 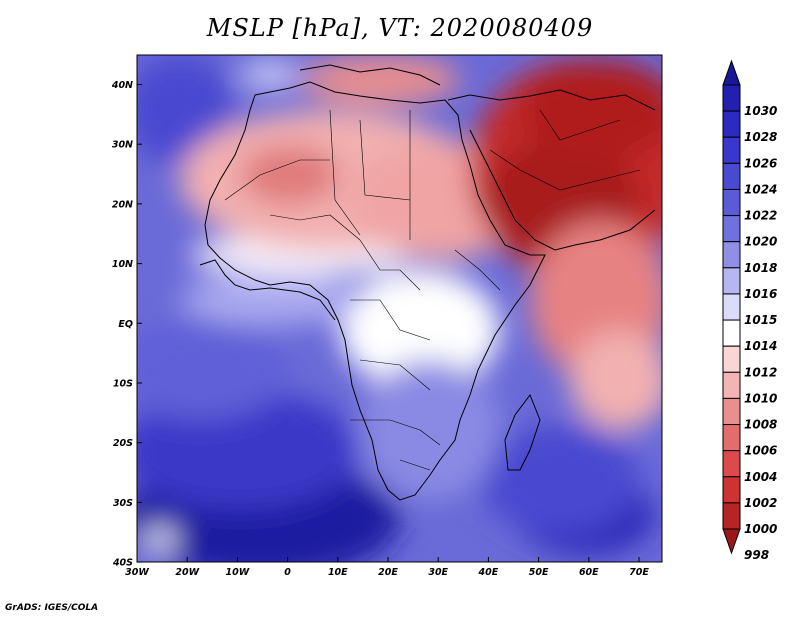 I want to click on grads-credit: GrADS: IGES/COLA, so click(x=52, y=608).